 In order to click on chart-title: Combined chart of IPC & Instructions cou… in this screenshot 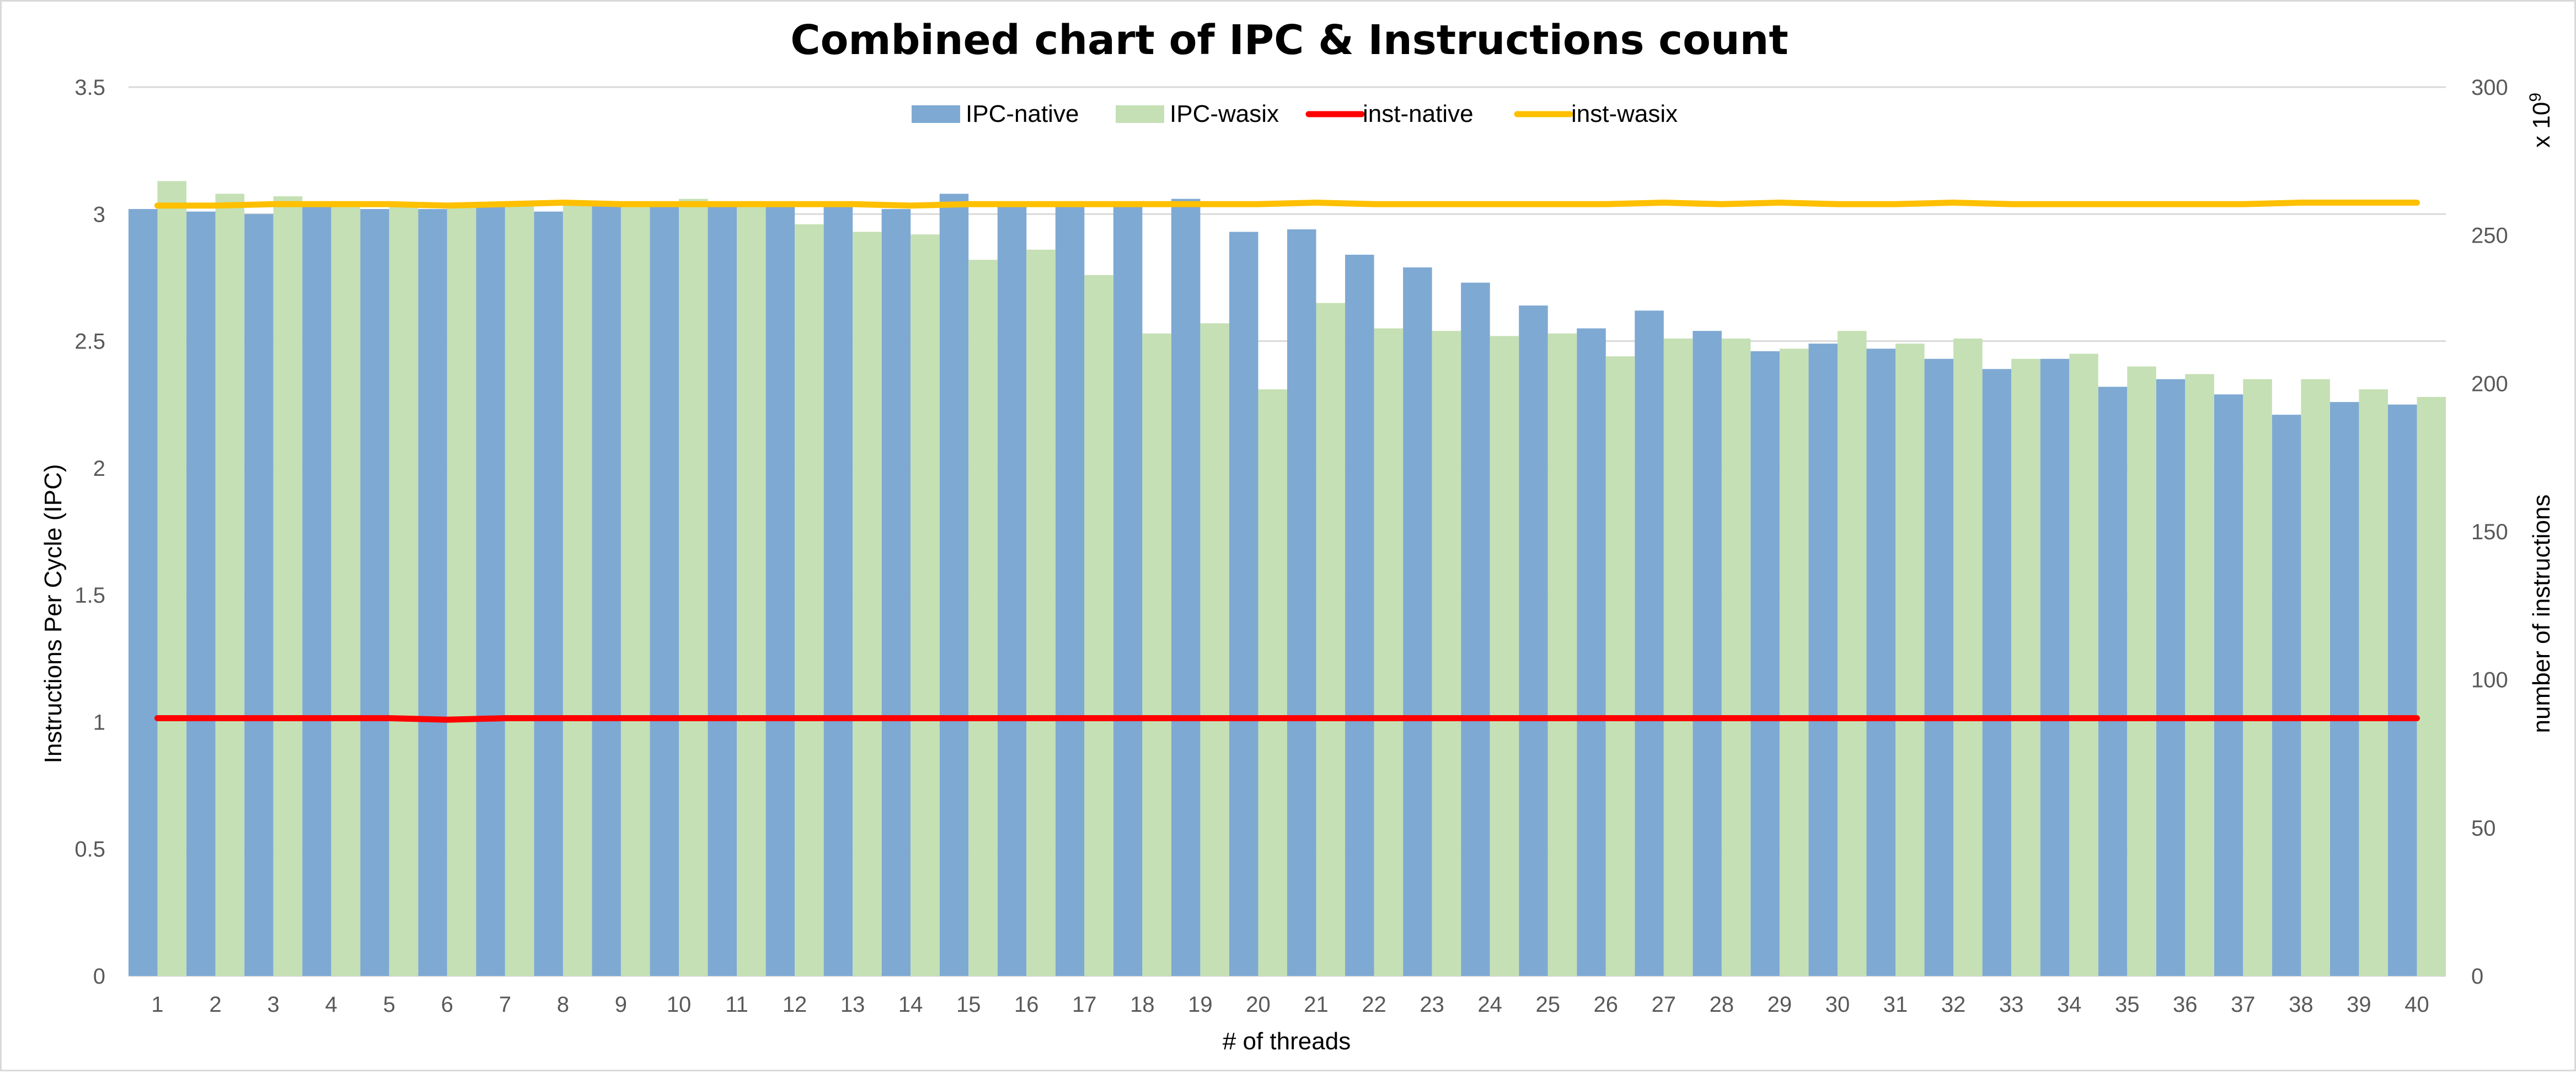, I will do `click(1289, 40)`.